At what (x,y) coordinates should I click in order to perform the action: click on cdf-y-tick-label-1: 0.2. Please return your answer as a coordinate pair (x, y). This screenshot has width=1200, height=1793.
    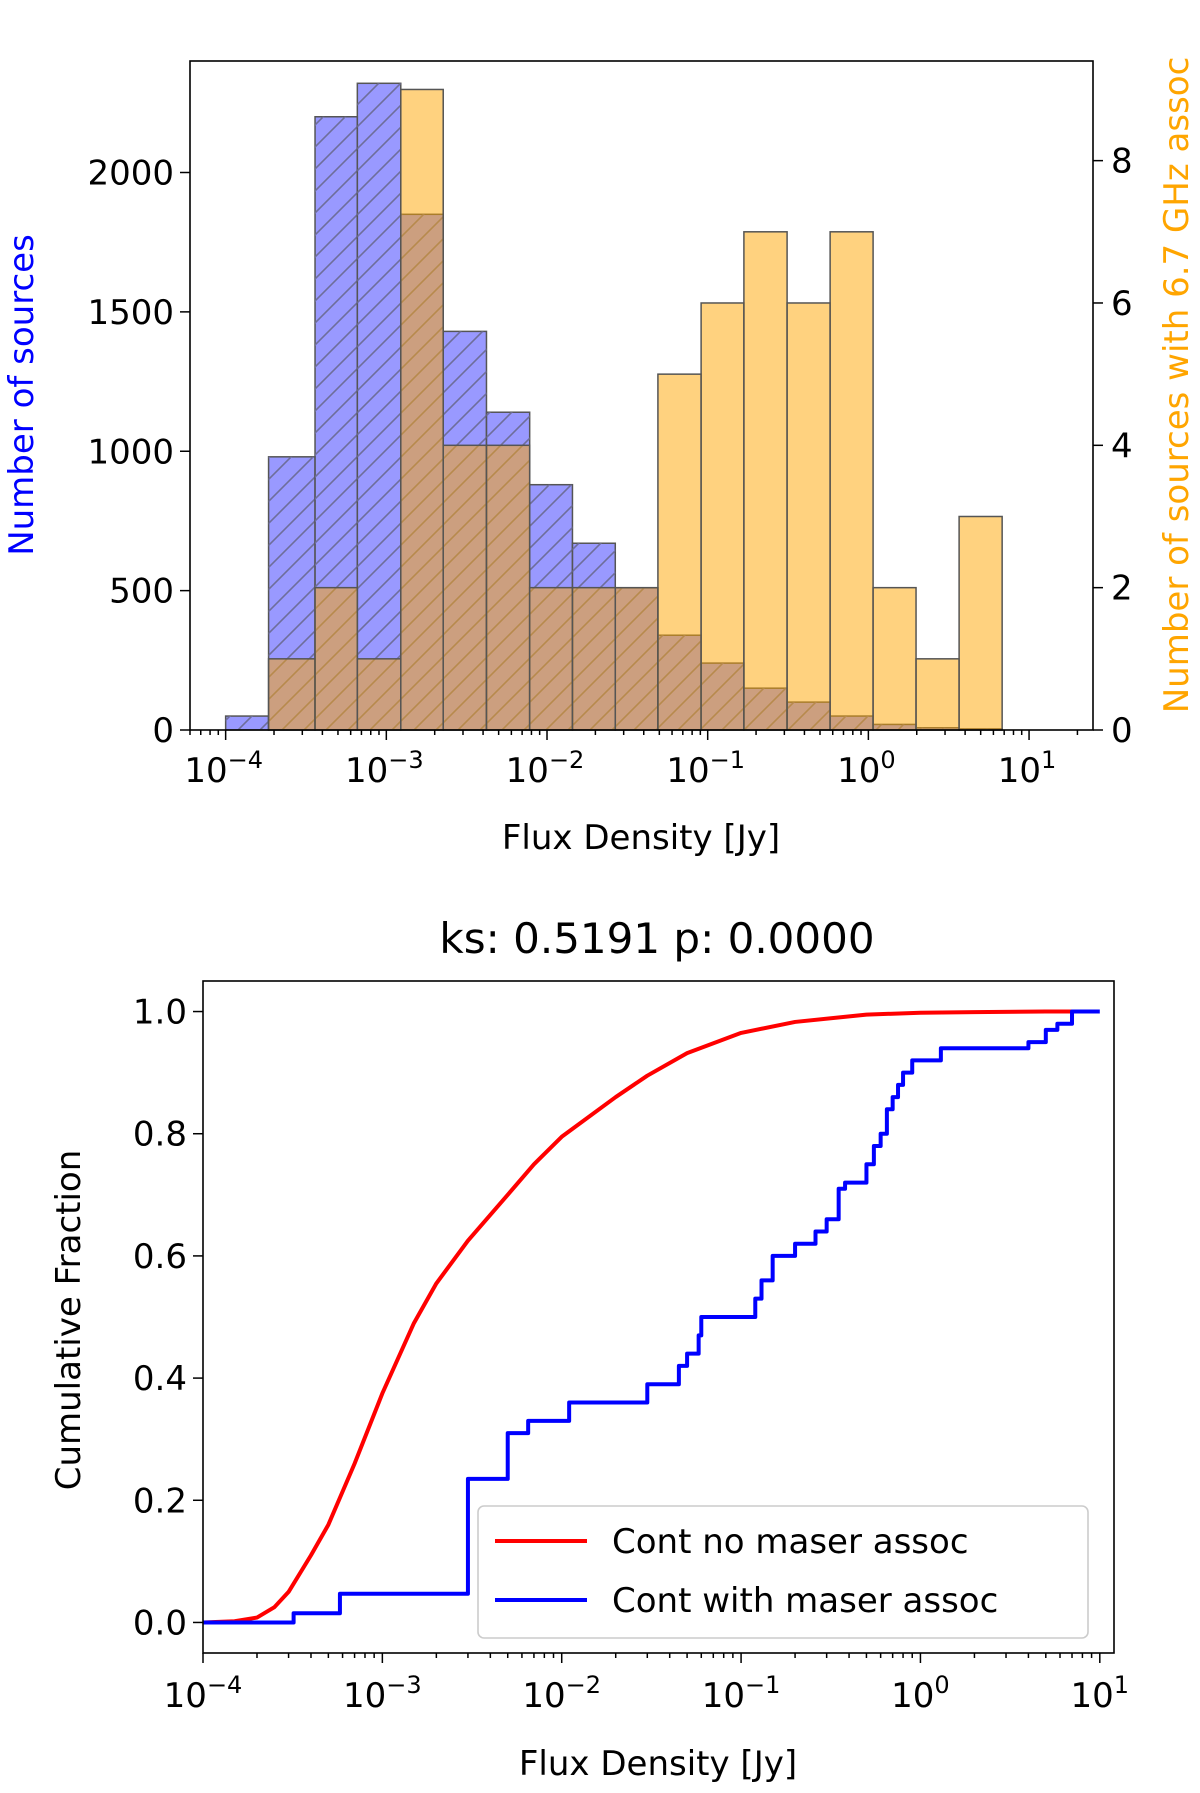
    Looking at the image, I should click on (160, 1501).